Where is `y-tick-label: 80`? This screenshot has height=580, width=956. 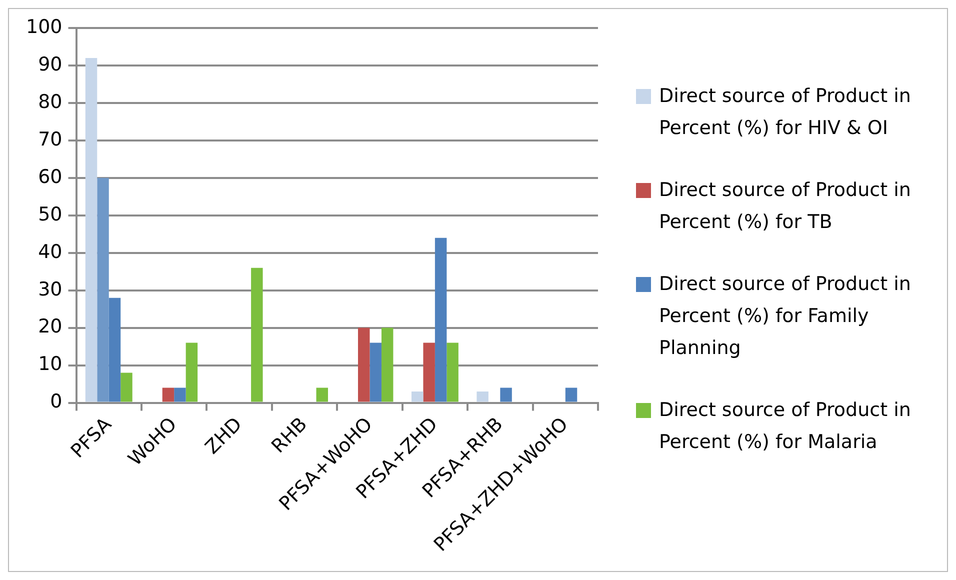 y-tick-label: 80 is located at coordinates (50, 101).